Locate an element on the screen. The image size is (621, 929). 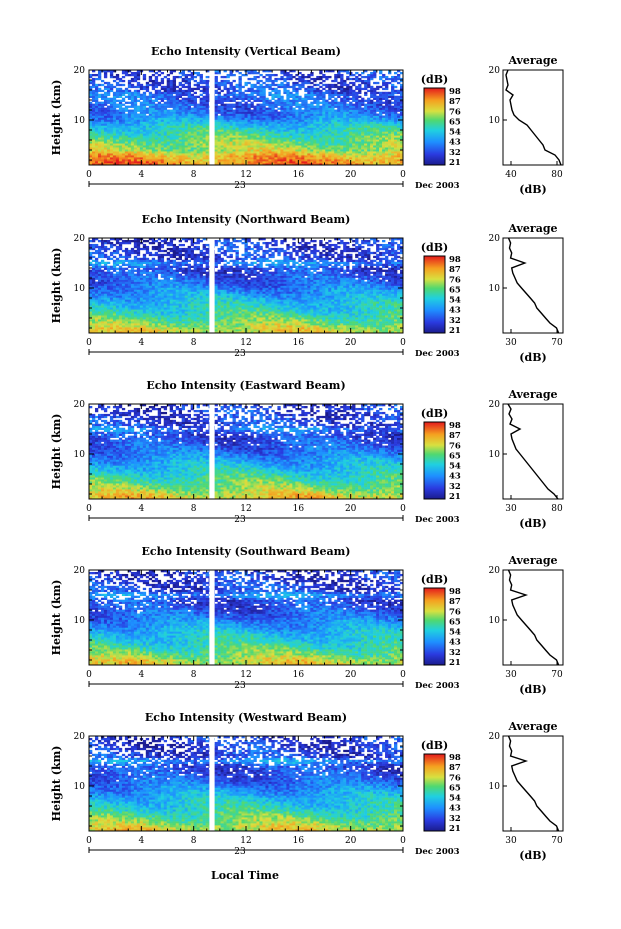
average-x-tick-label: 80 is located at coordinates (557, 175).